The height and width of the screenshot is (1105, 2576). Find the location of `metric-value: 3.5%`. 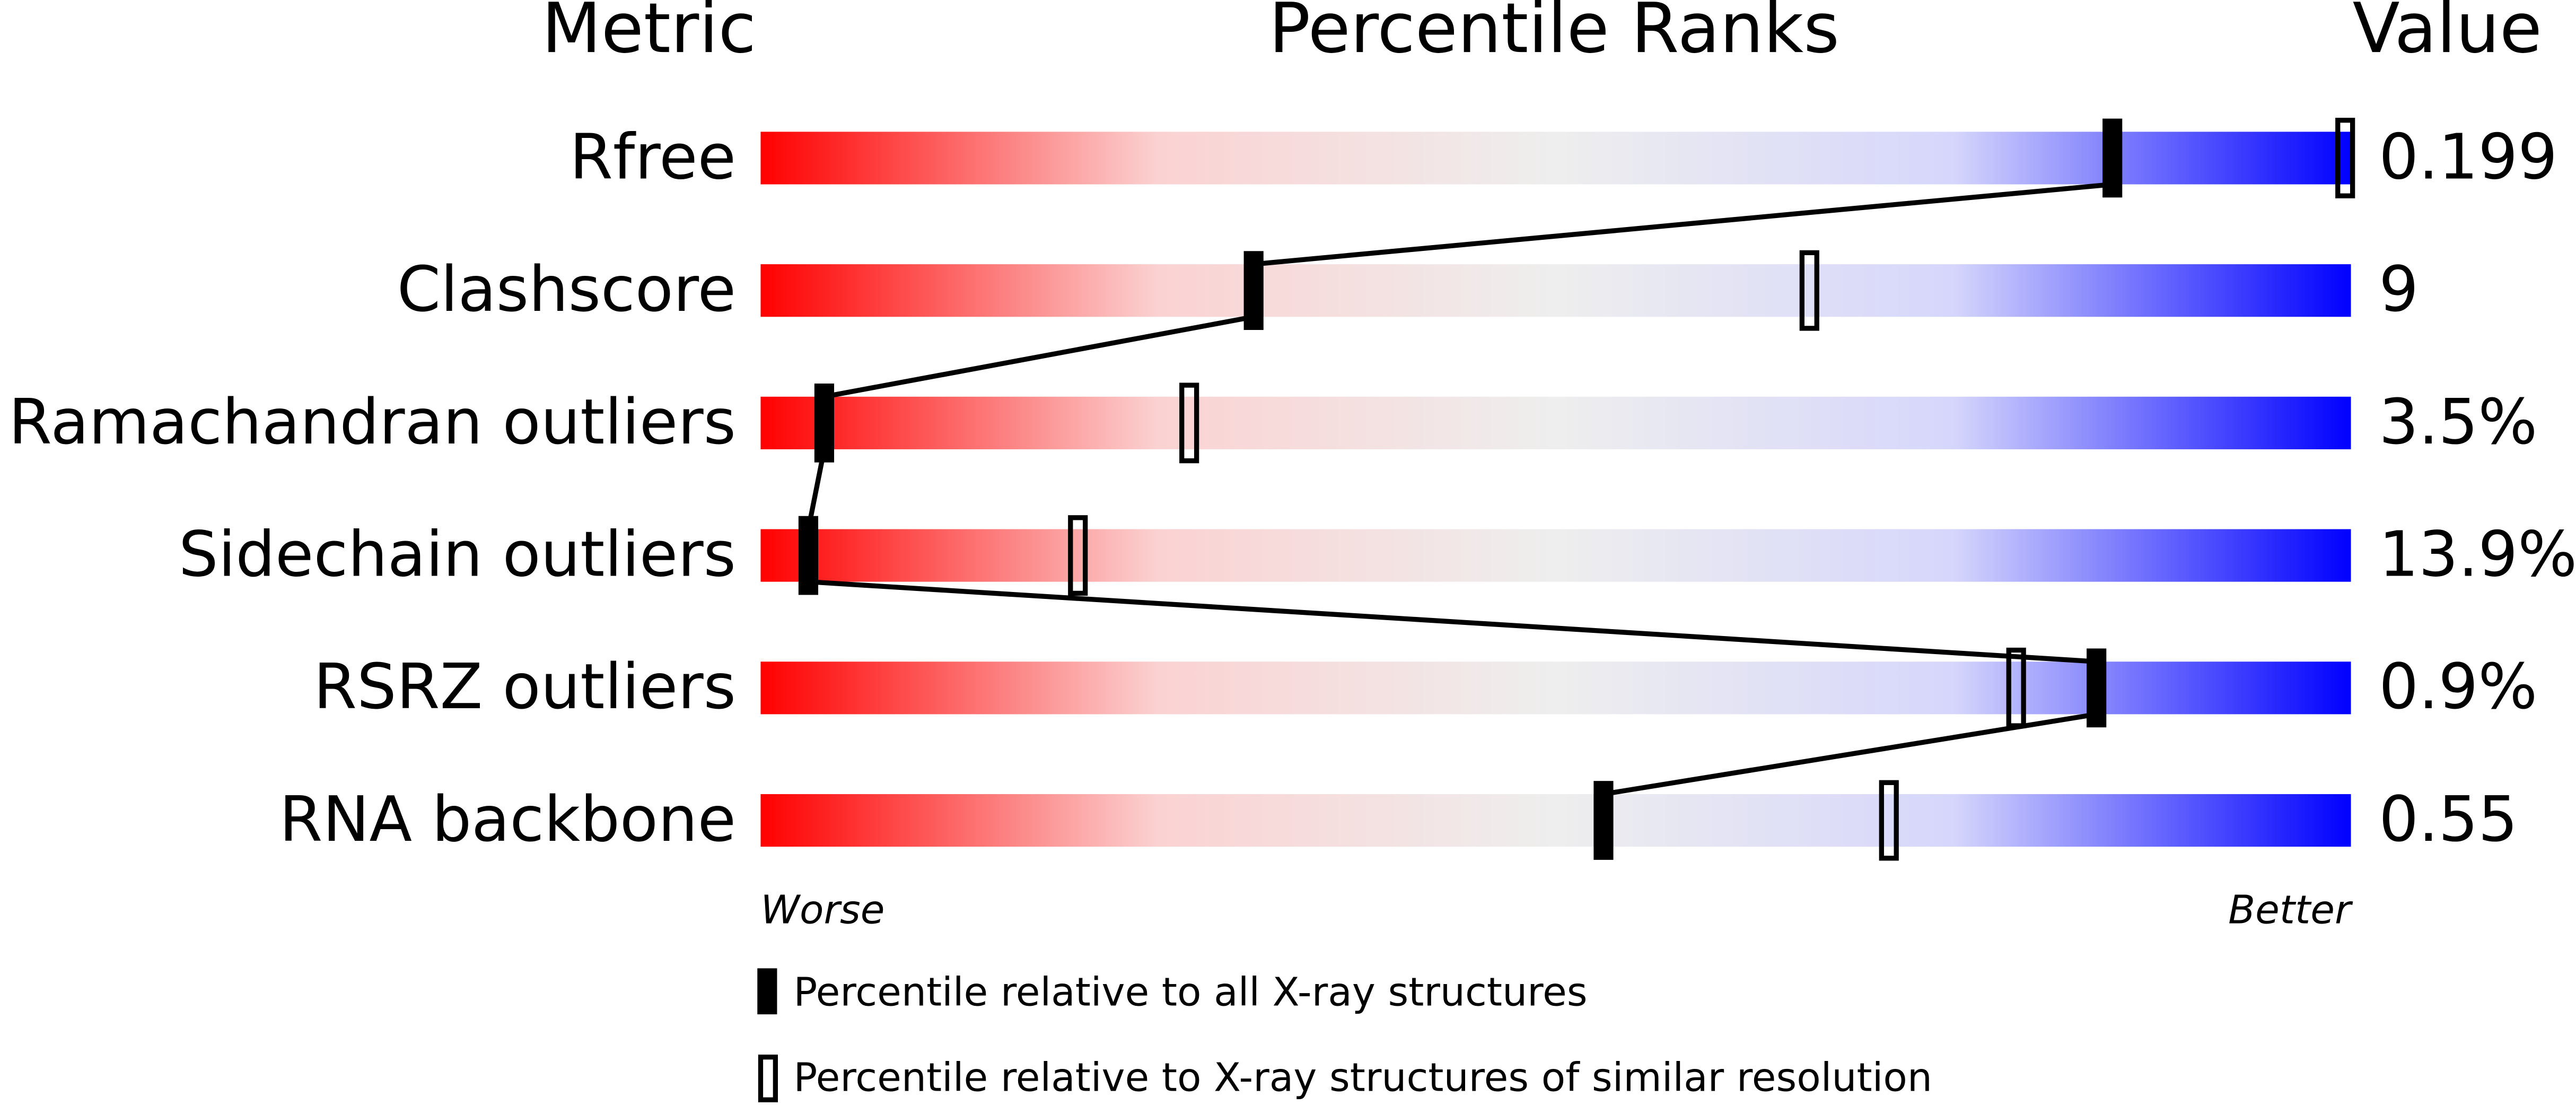

metric-value: 3.5% is located at coordinates (2458, 422).